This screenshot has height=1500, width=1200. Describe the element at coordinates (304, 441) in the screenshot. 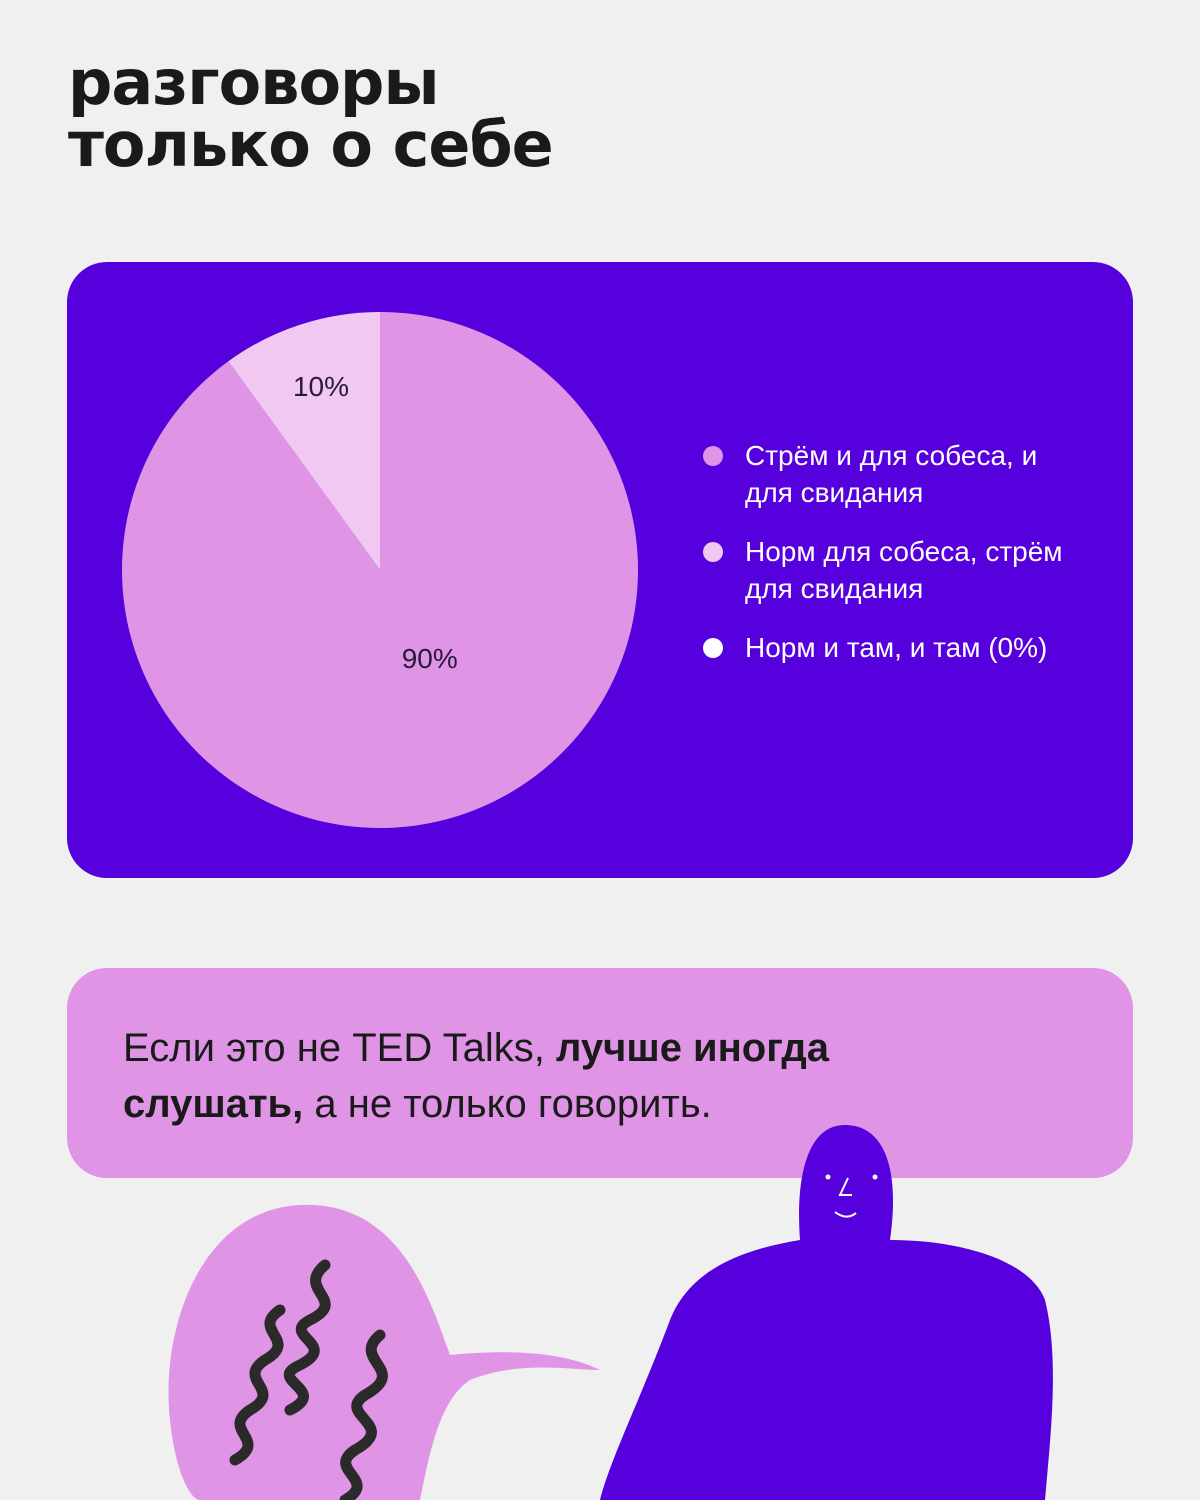

I see `pie-slice` at that location.